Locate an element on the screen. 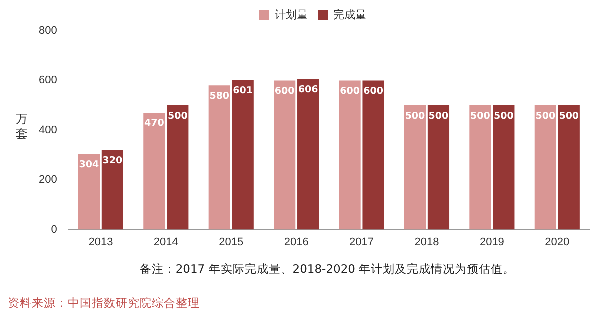 Image resolution: width=595 pixels, height=323 pixels. y-tick-label: 600 is located at coordinates (48, 80).